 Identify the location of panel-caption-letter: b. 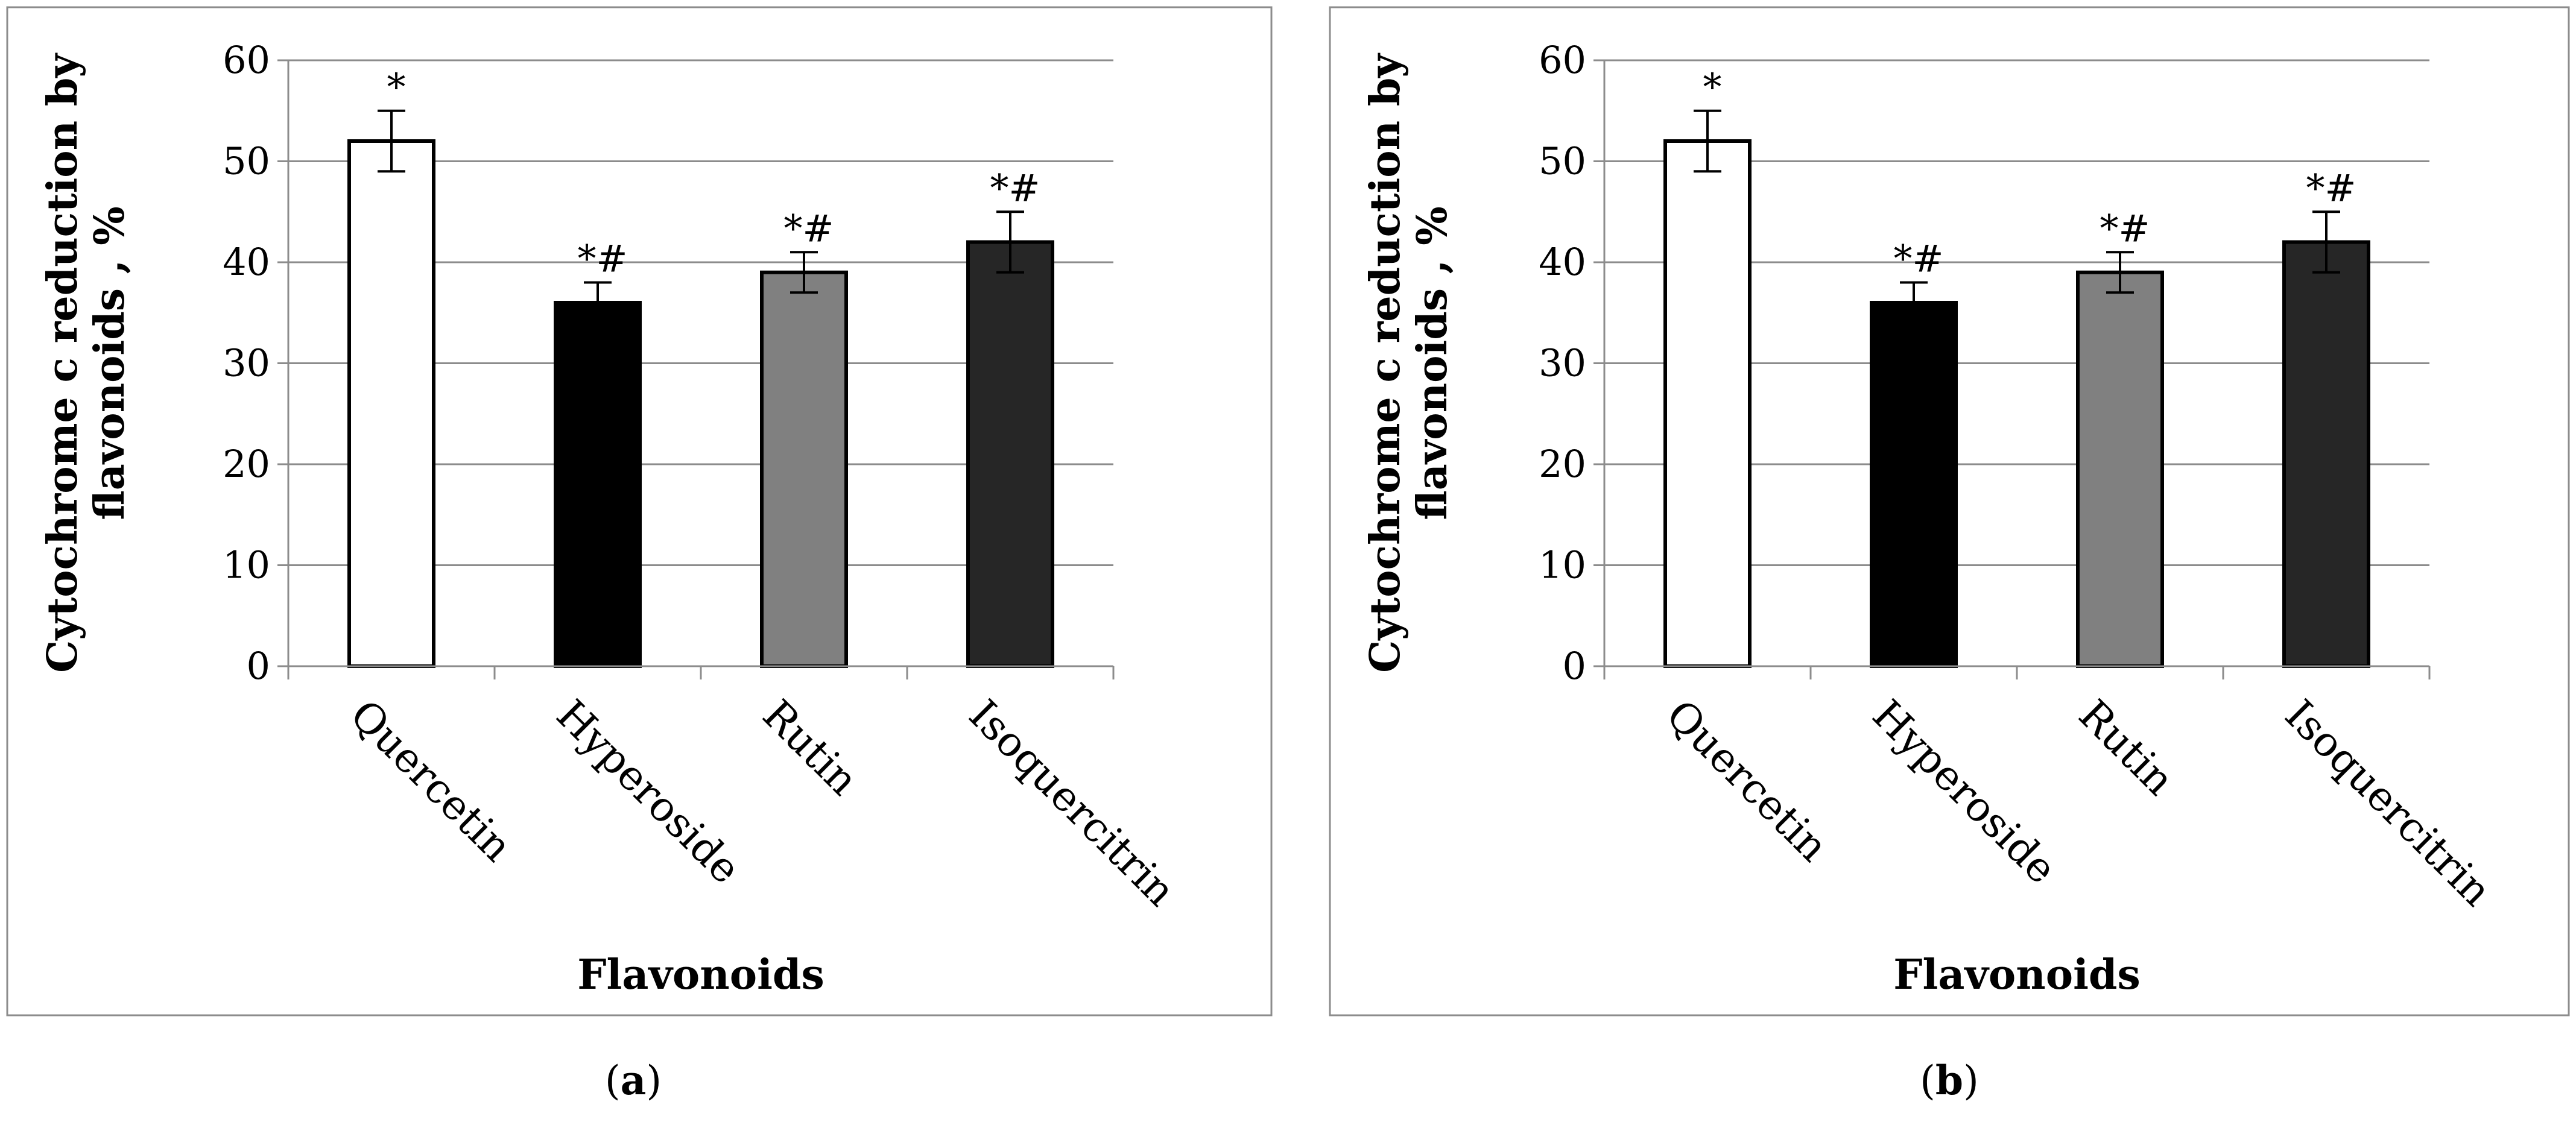
(1949, 1080).